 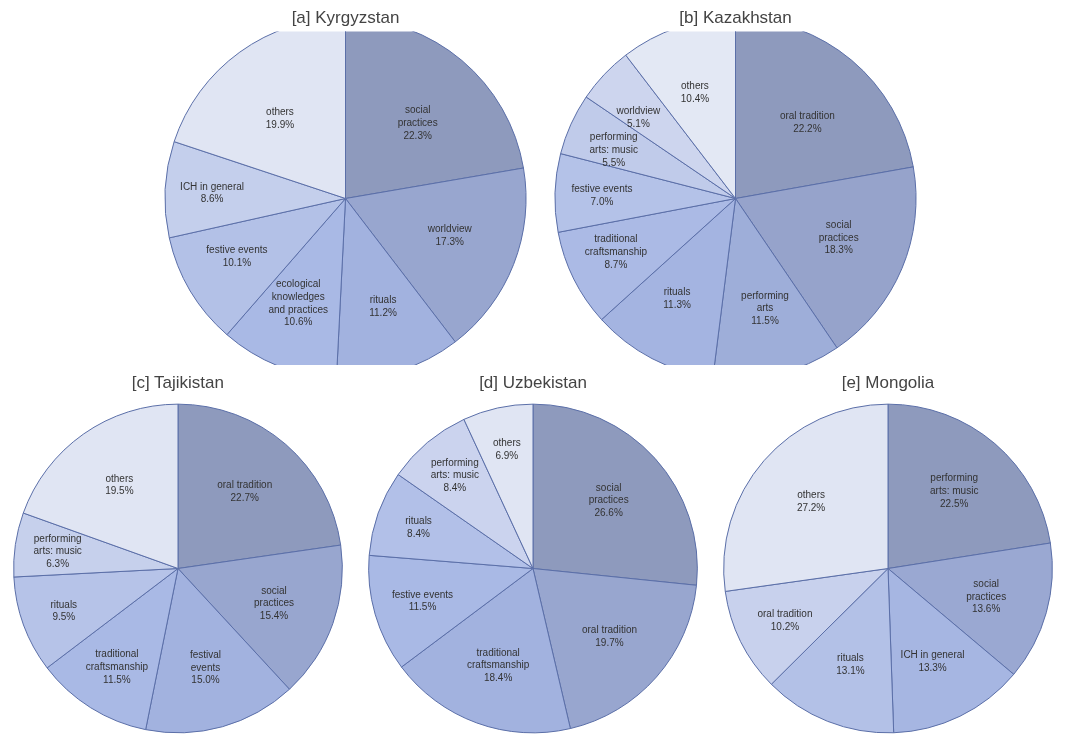 What do you see at coordinates (417, 135) in the screenshot?
I see `data-label: 22.3%` at bounding box center [417, 135].